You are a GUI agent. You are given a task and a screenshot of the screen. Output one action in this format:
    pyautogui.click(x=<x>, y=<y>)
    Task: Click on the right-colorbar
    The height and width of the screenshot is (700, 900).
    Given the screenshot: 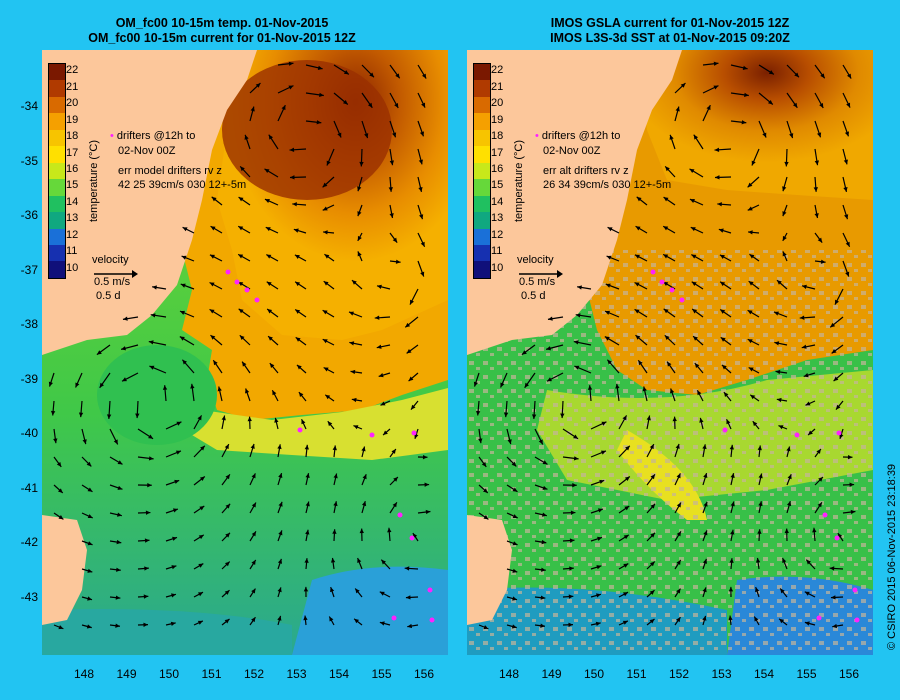 What is the action you would take?
    pyautogui.click(x=482, y=171)
    